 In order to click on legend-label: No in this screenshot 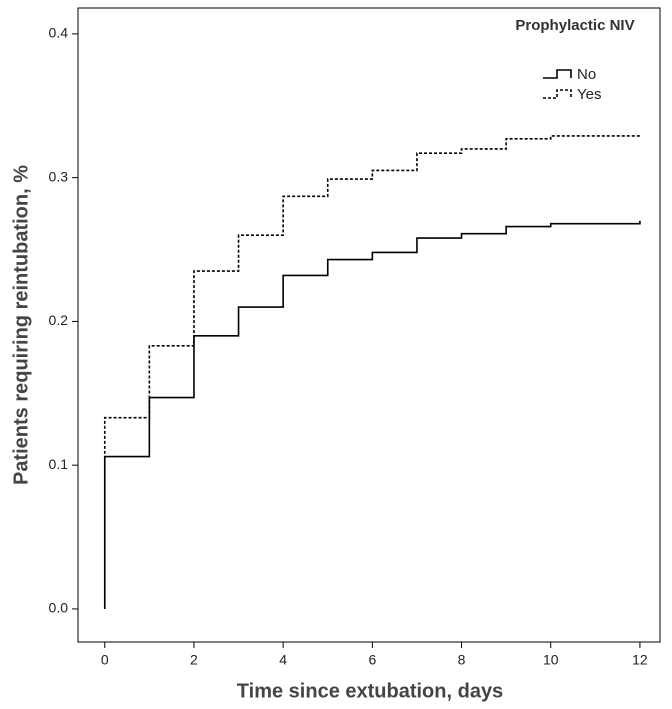, I will do `click(586, 74)`.